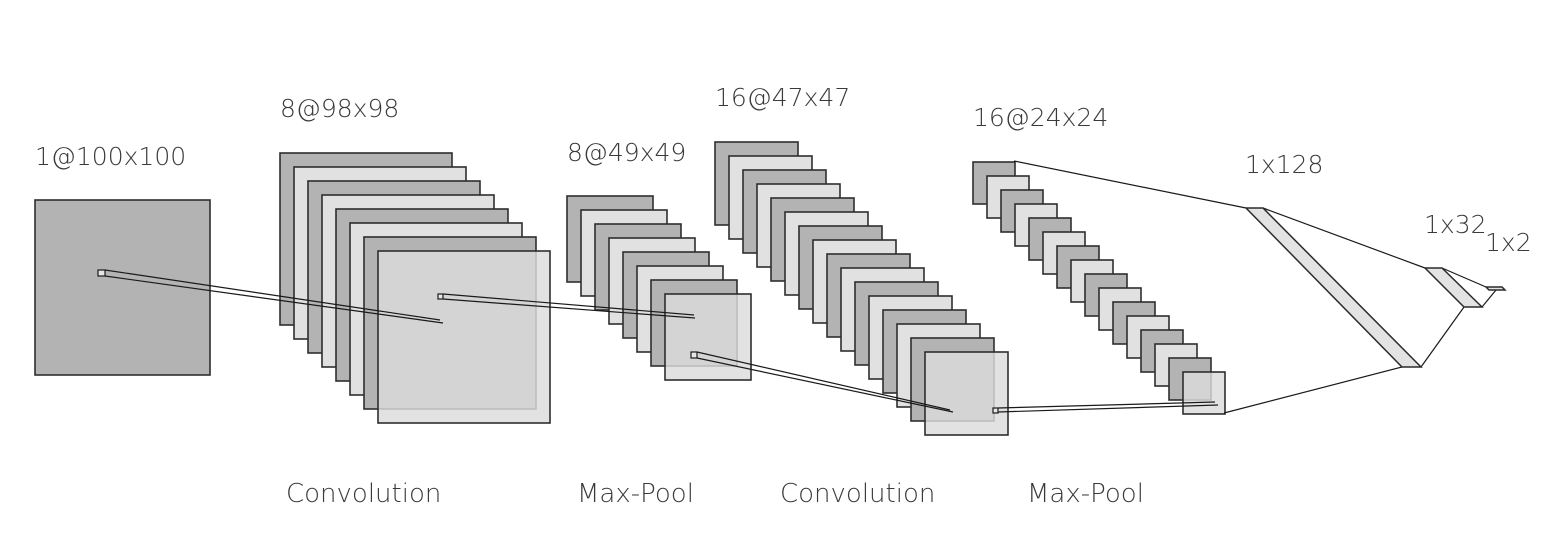 Image resolution: width=1555 pixels, height=542 pixels. I want to click on layer-label-fc3: 1x2, so click(1508, 242).